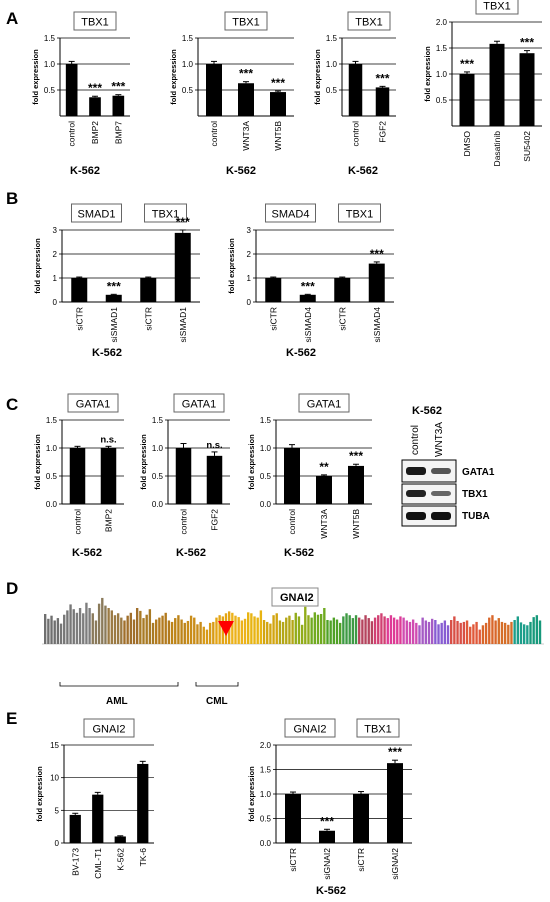  Describe the element at coordinates (249, 254) in the screenshot. I see `y-tick-label: 2` at that location.